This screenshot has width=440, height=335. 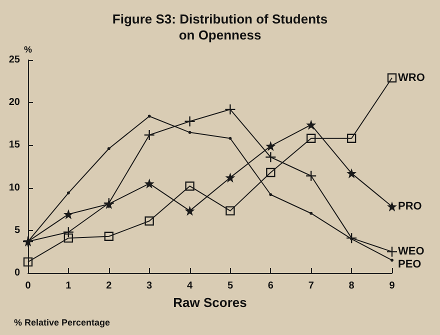 I want to click on x-axis-title: Raw Scores, so click(x=210, y=302).